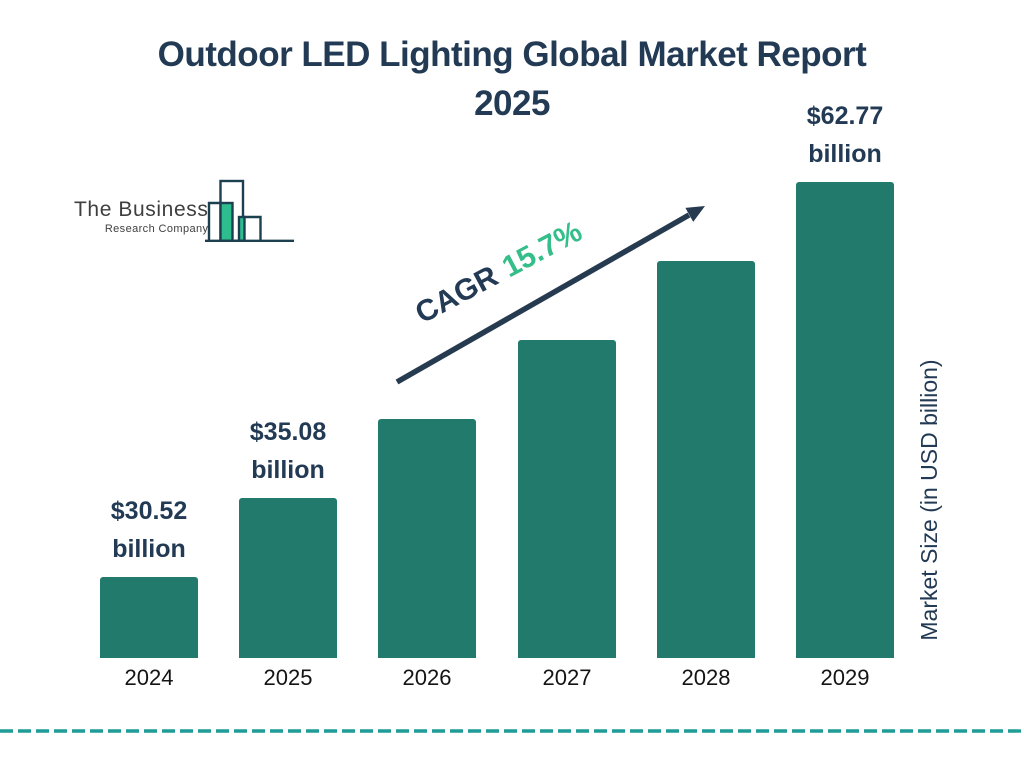 The height and width of the screenshot is (768, 1024). Describe the element at coordinates (288, 451) in the screenshot. I see `value-label-2025: $35.08 billion` at that location.